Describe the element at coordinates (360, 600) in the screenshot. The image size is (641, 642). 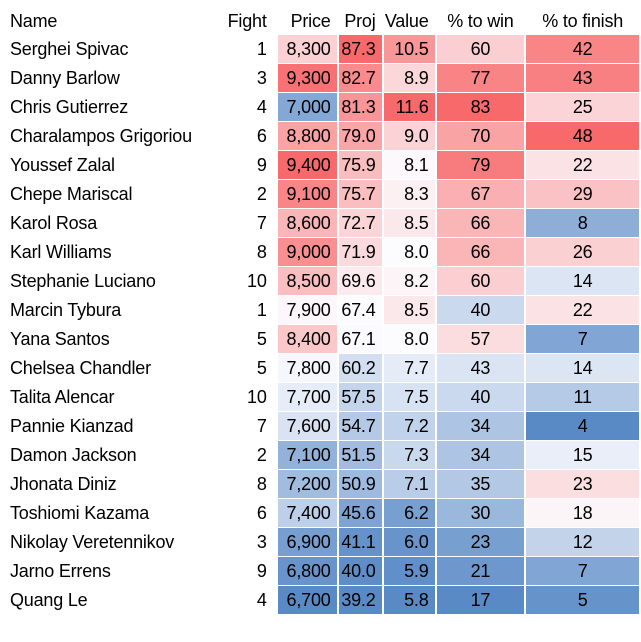
I see `cell-proj: 39.2` at that location.